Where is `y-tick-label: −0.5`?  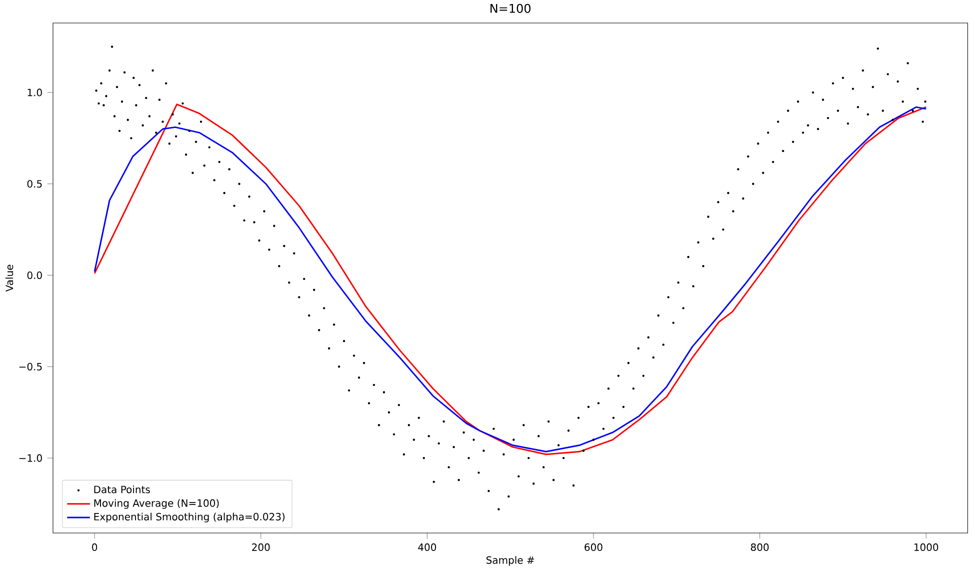
y-tick-label: −0.5 is located at coordinates (30, 366).